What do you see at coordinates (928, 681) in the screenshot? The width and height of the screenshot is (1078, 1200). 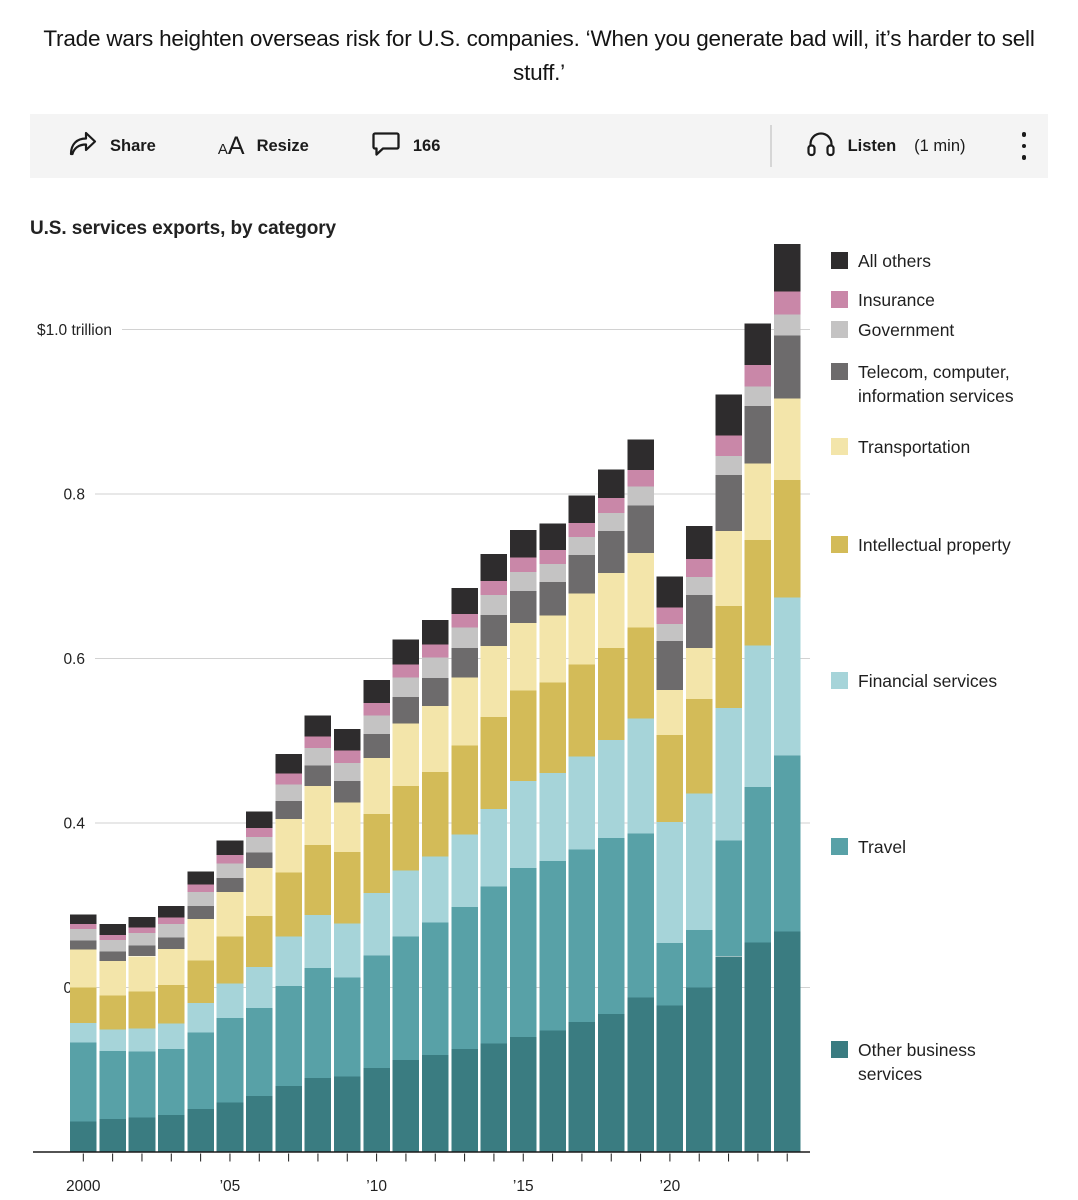 I see `legend-label-financial-services: Financial services` at bounding box center [928, 681].